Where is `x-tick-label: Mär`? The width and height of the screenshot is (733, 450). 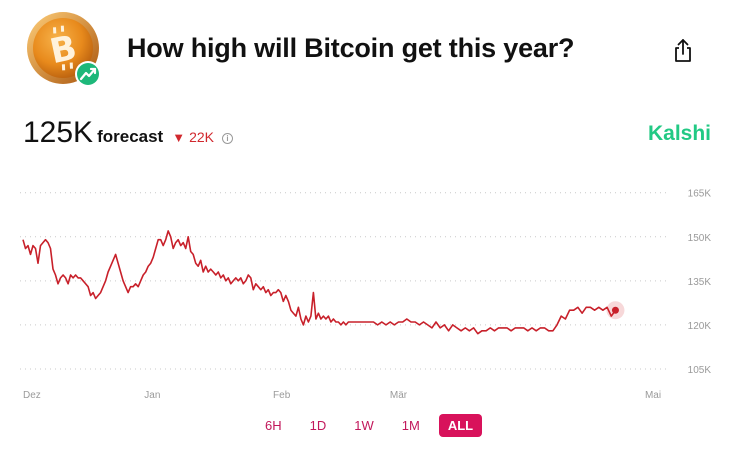 x-tick-label: Mär is located at coordinates (399, 395).